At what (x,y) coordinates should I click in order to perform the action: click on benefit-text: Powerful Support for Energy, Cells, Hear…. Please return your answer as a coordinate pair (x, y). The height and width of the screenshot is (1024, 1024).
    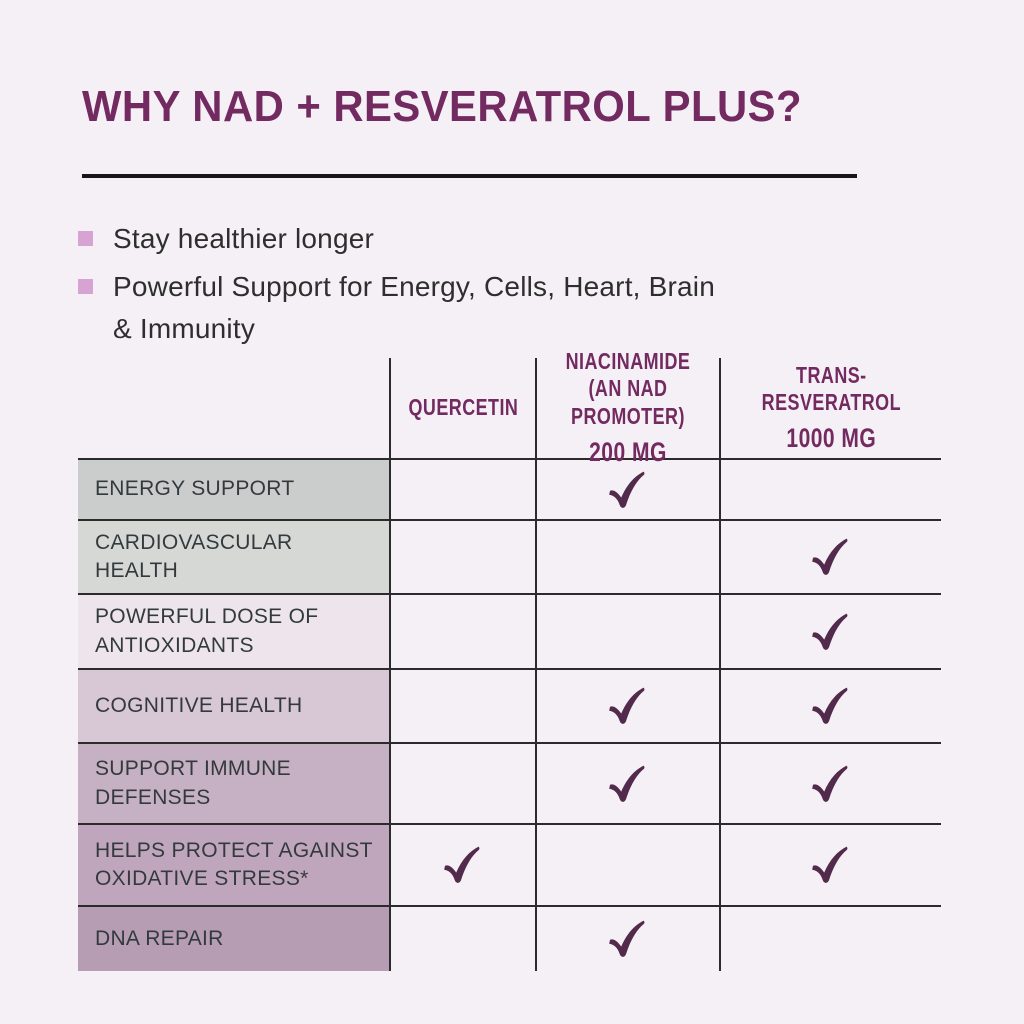
    Looking at the image, I should click on (414, 307).